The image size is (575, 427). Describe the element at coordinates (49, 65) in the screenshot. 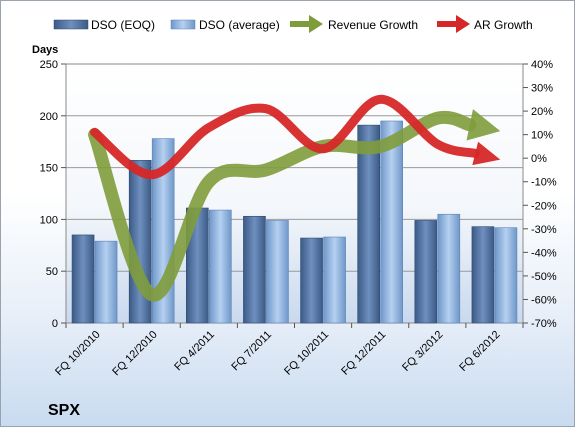

I see `left-tick-label: 250` at that location.